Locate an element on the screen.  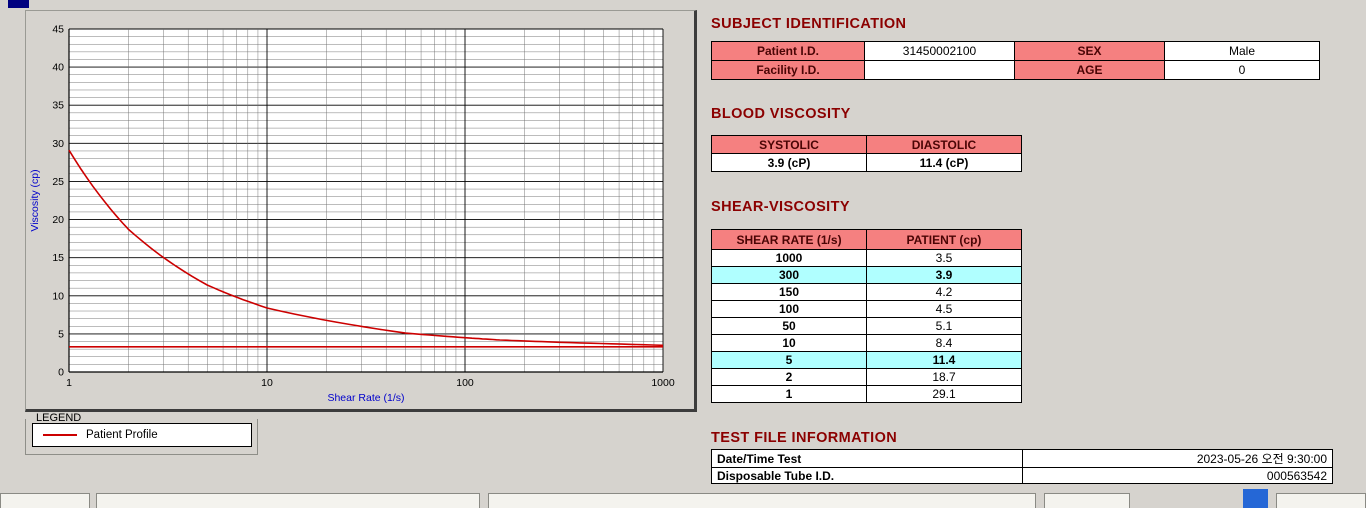
table-row: Facility I.D. AGE 0 is located at coordinates (1015, 70).